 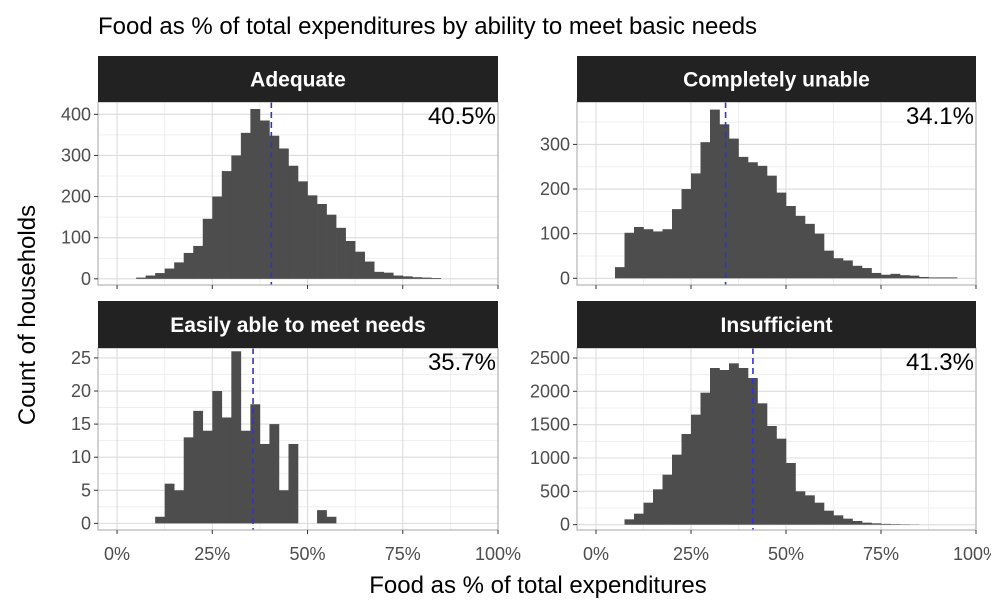 I want to click on x-tick-label: 75%, so click(x=881, y=554).